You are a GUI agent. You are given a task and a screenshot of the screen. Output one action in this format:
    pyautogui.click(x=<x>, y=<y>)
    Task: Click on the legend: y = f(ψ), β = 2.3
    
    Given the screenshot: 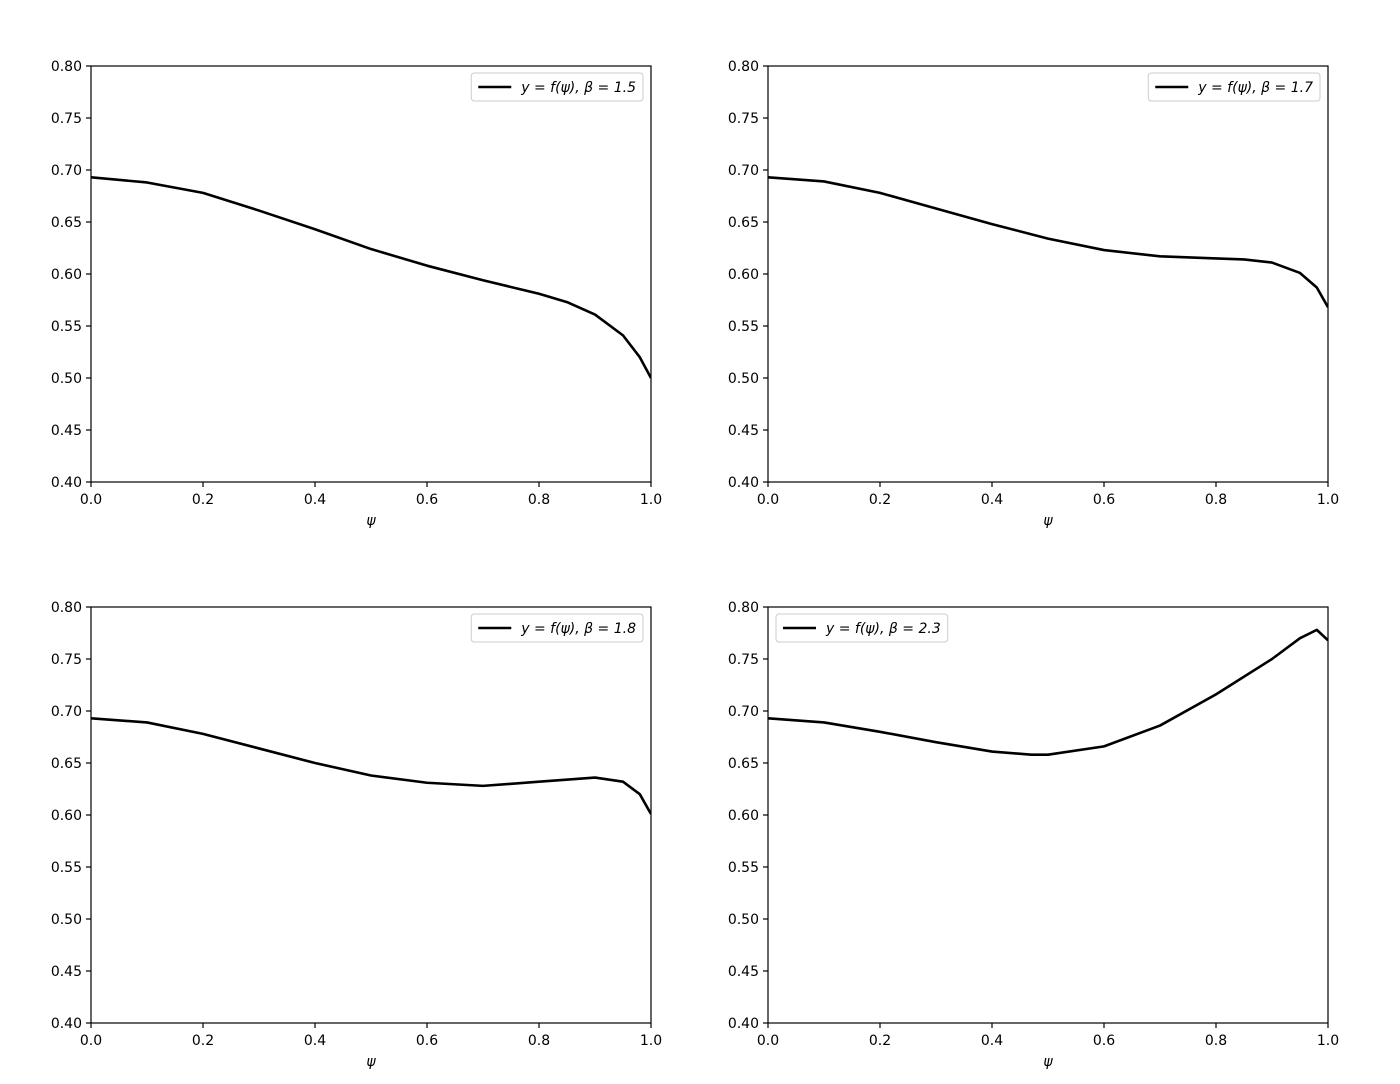 What is the action you would take?
    pyautogui.click(x=862, y=628)
    